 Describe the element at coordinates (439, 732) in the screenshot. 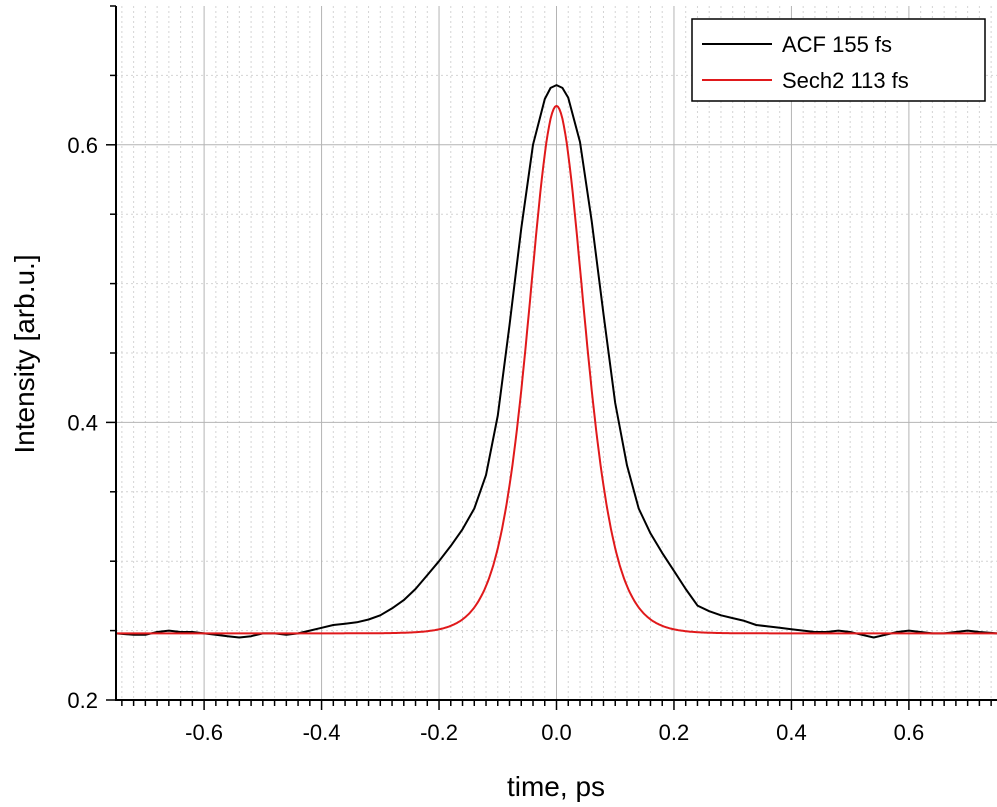

I see `x-tick-label: -0.2` at that location.